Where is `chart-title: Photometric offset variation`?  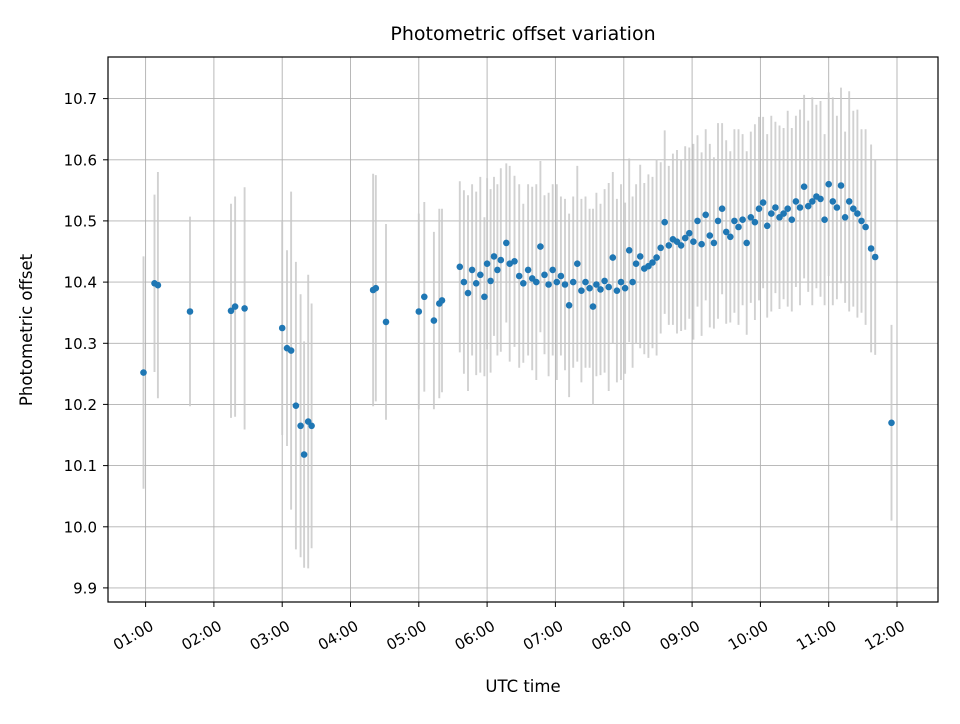 chart-title: Photometric offset variation is located at coordinates (522, 34).